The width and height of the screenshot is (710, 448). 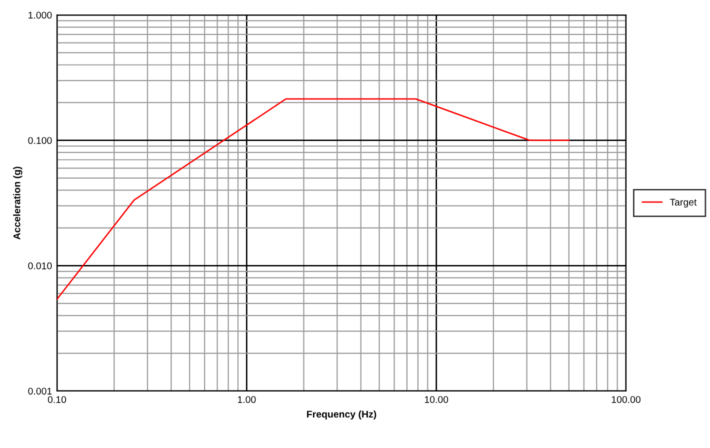 What do you see at coordinates (341, 415) in the screenshot?
I see `x-axis-title: Frequency (Hz)` at bounding box center [341, 415].